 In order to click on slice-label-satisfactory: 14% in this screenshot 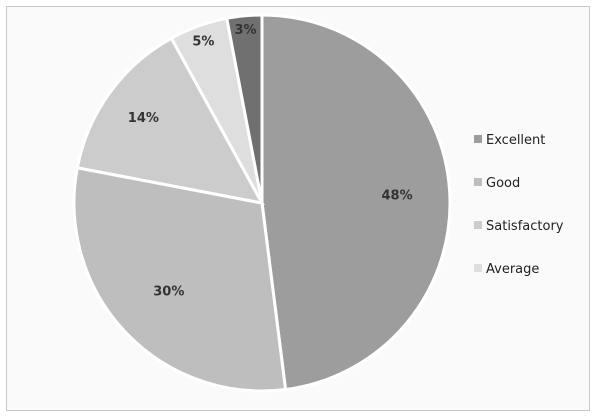, I will do `click(143, 118)`.